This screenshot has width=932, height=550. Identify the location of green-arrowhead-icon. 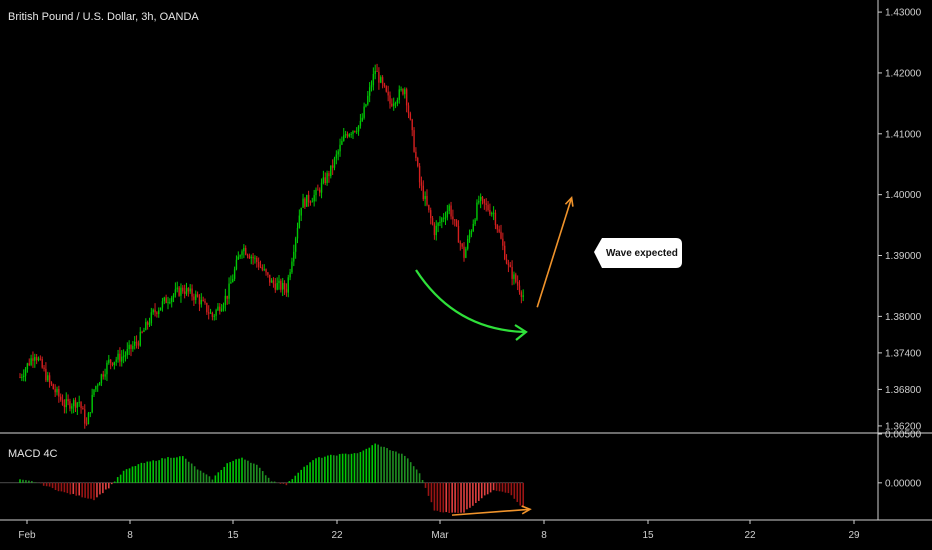
(521, 332).